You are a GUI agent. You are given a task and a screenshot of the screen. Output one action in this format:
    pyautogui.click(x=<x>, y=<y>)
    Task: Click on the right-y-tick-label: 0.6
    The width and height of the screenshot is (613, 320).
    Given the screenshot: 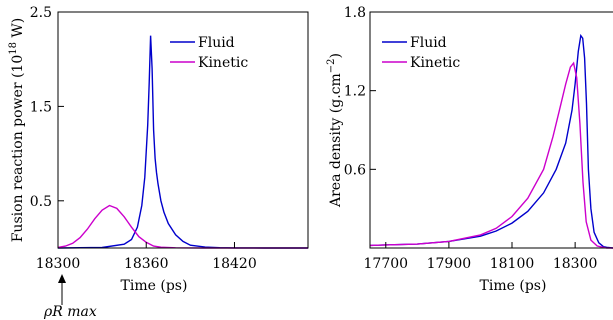 What is the action you would take?
    pyautogui.click(x=355, y=170)
    